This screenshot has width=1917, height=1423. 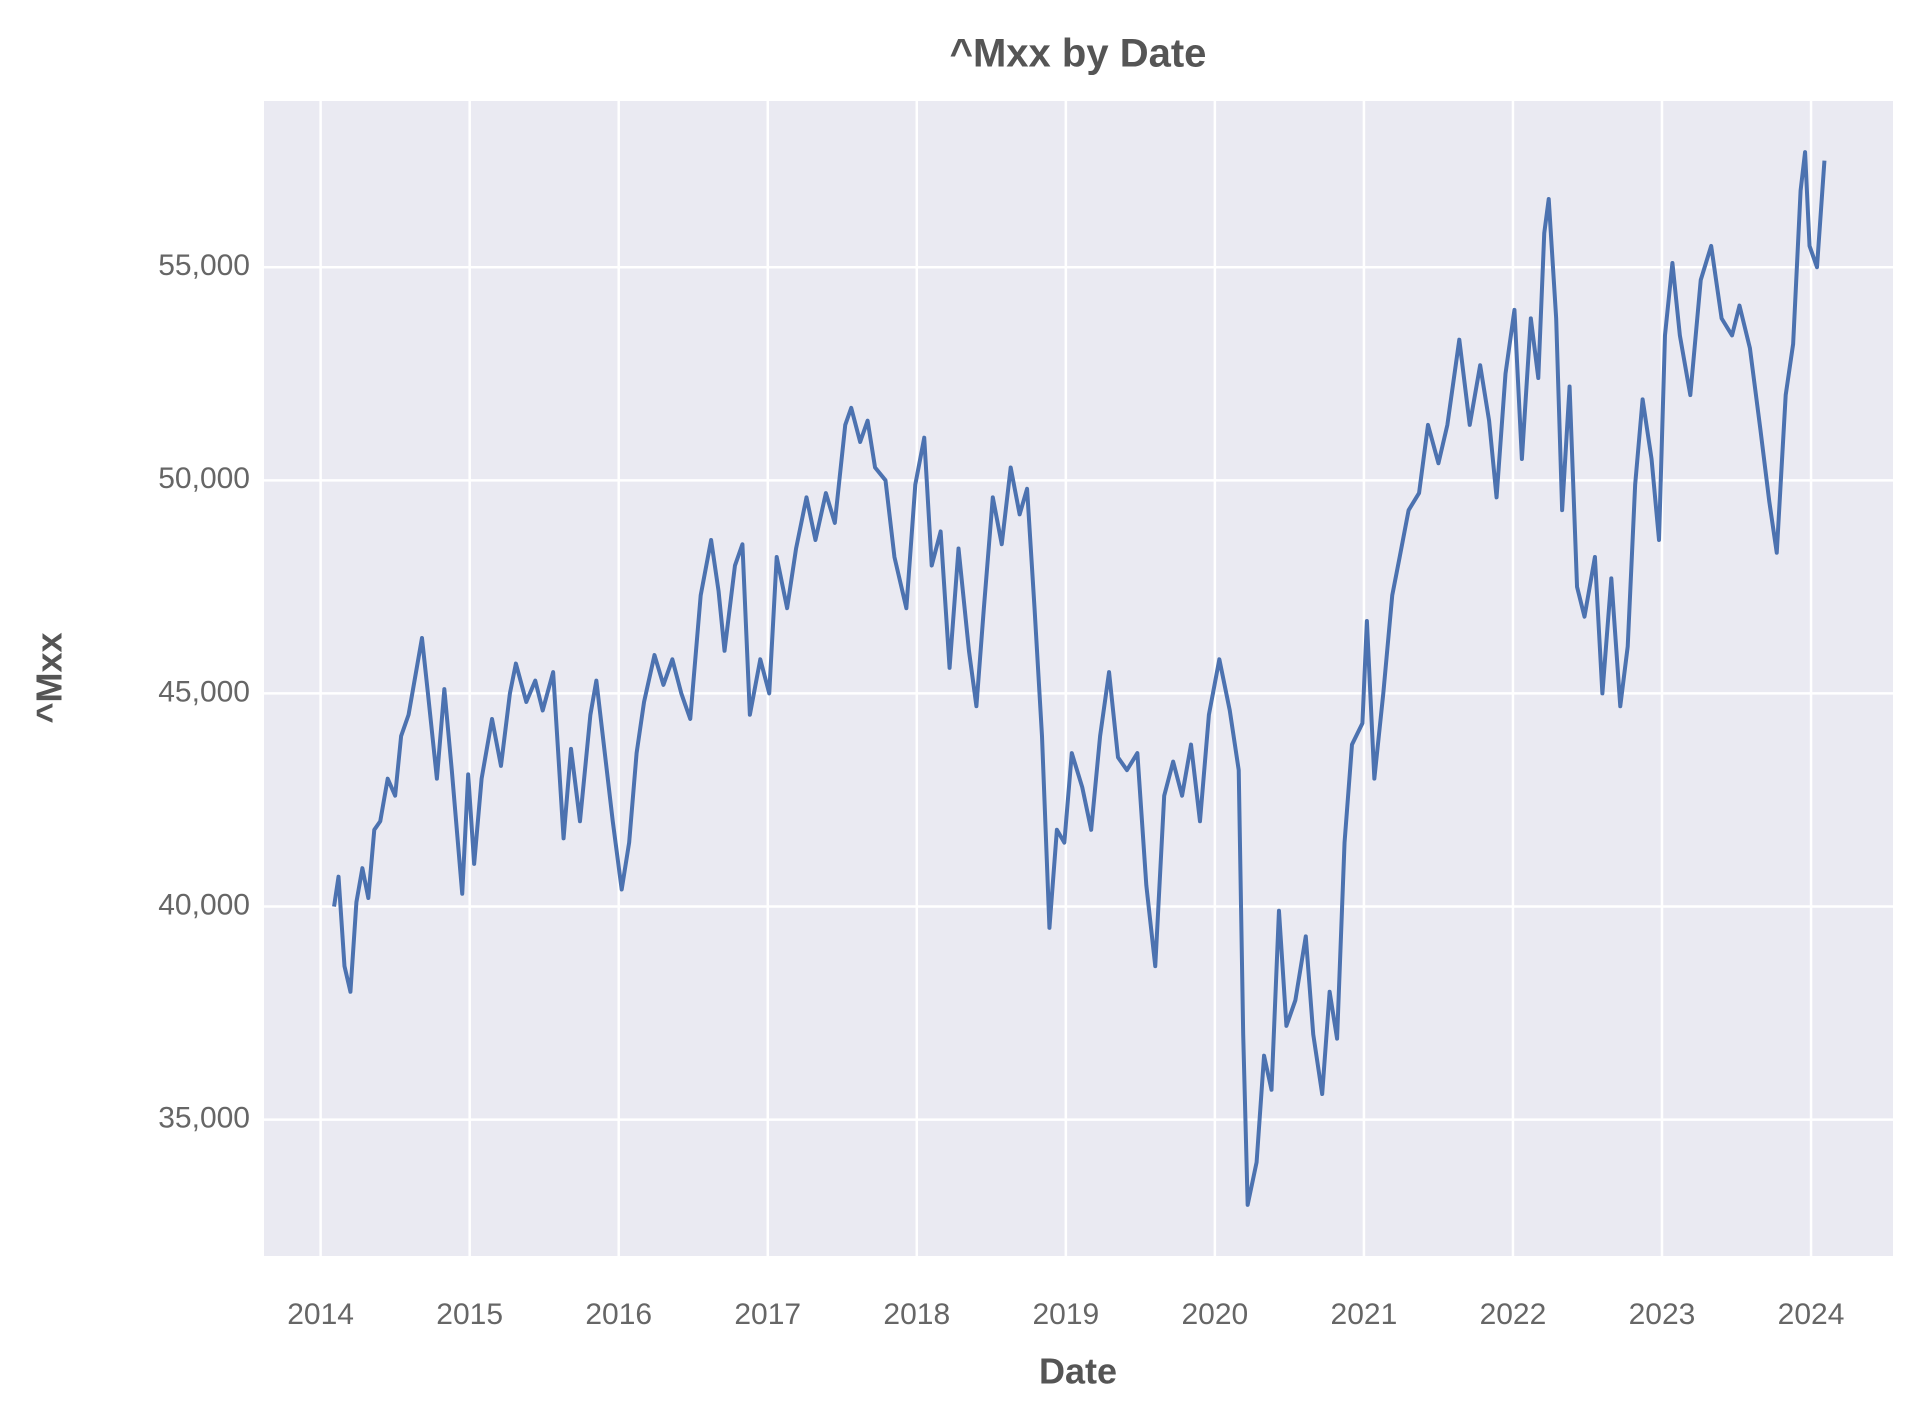 What do you see at coordinates (1364, 1314) in the screenshot?
I see `x-tick-label: 2021` at bounding box center [1364, 1314].